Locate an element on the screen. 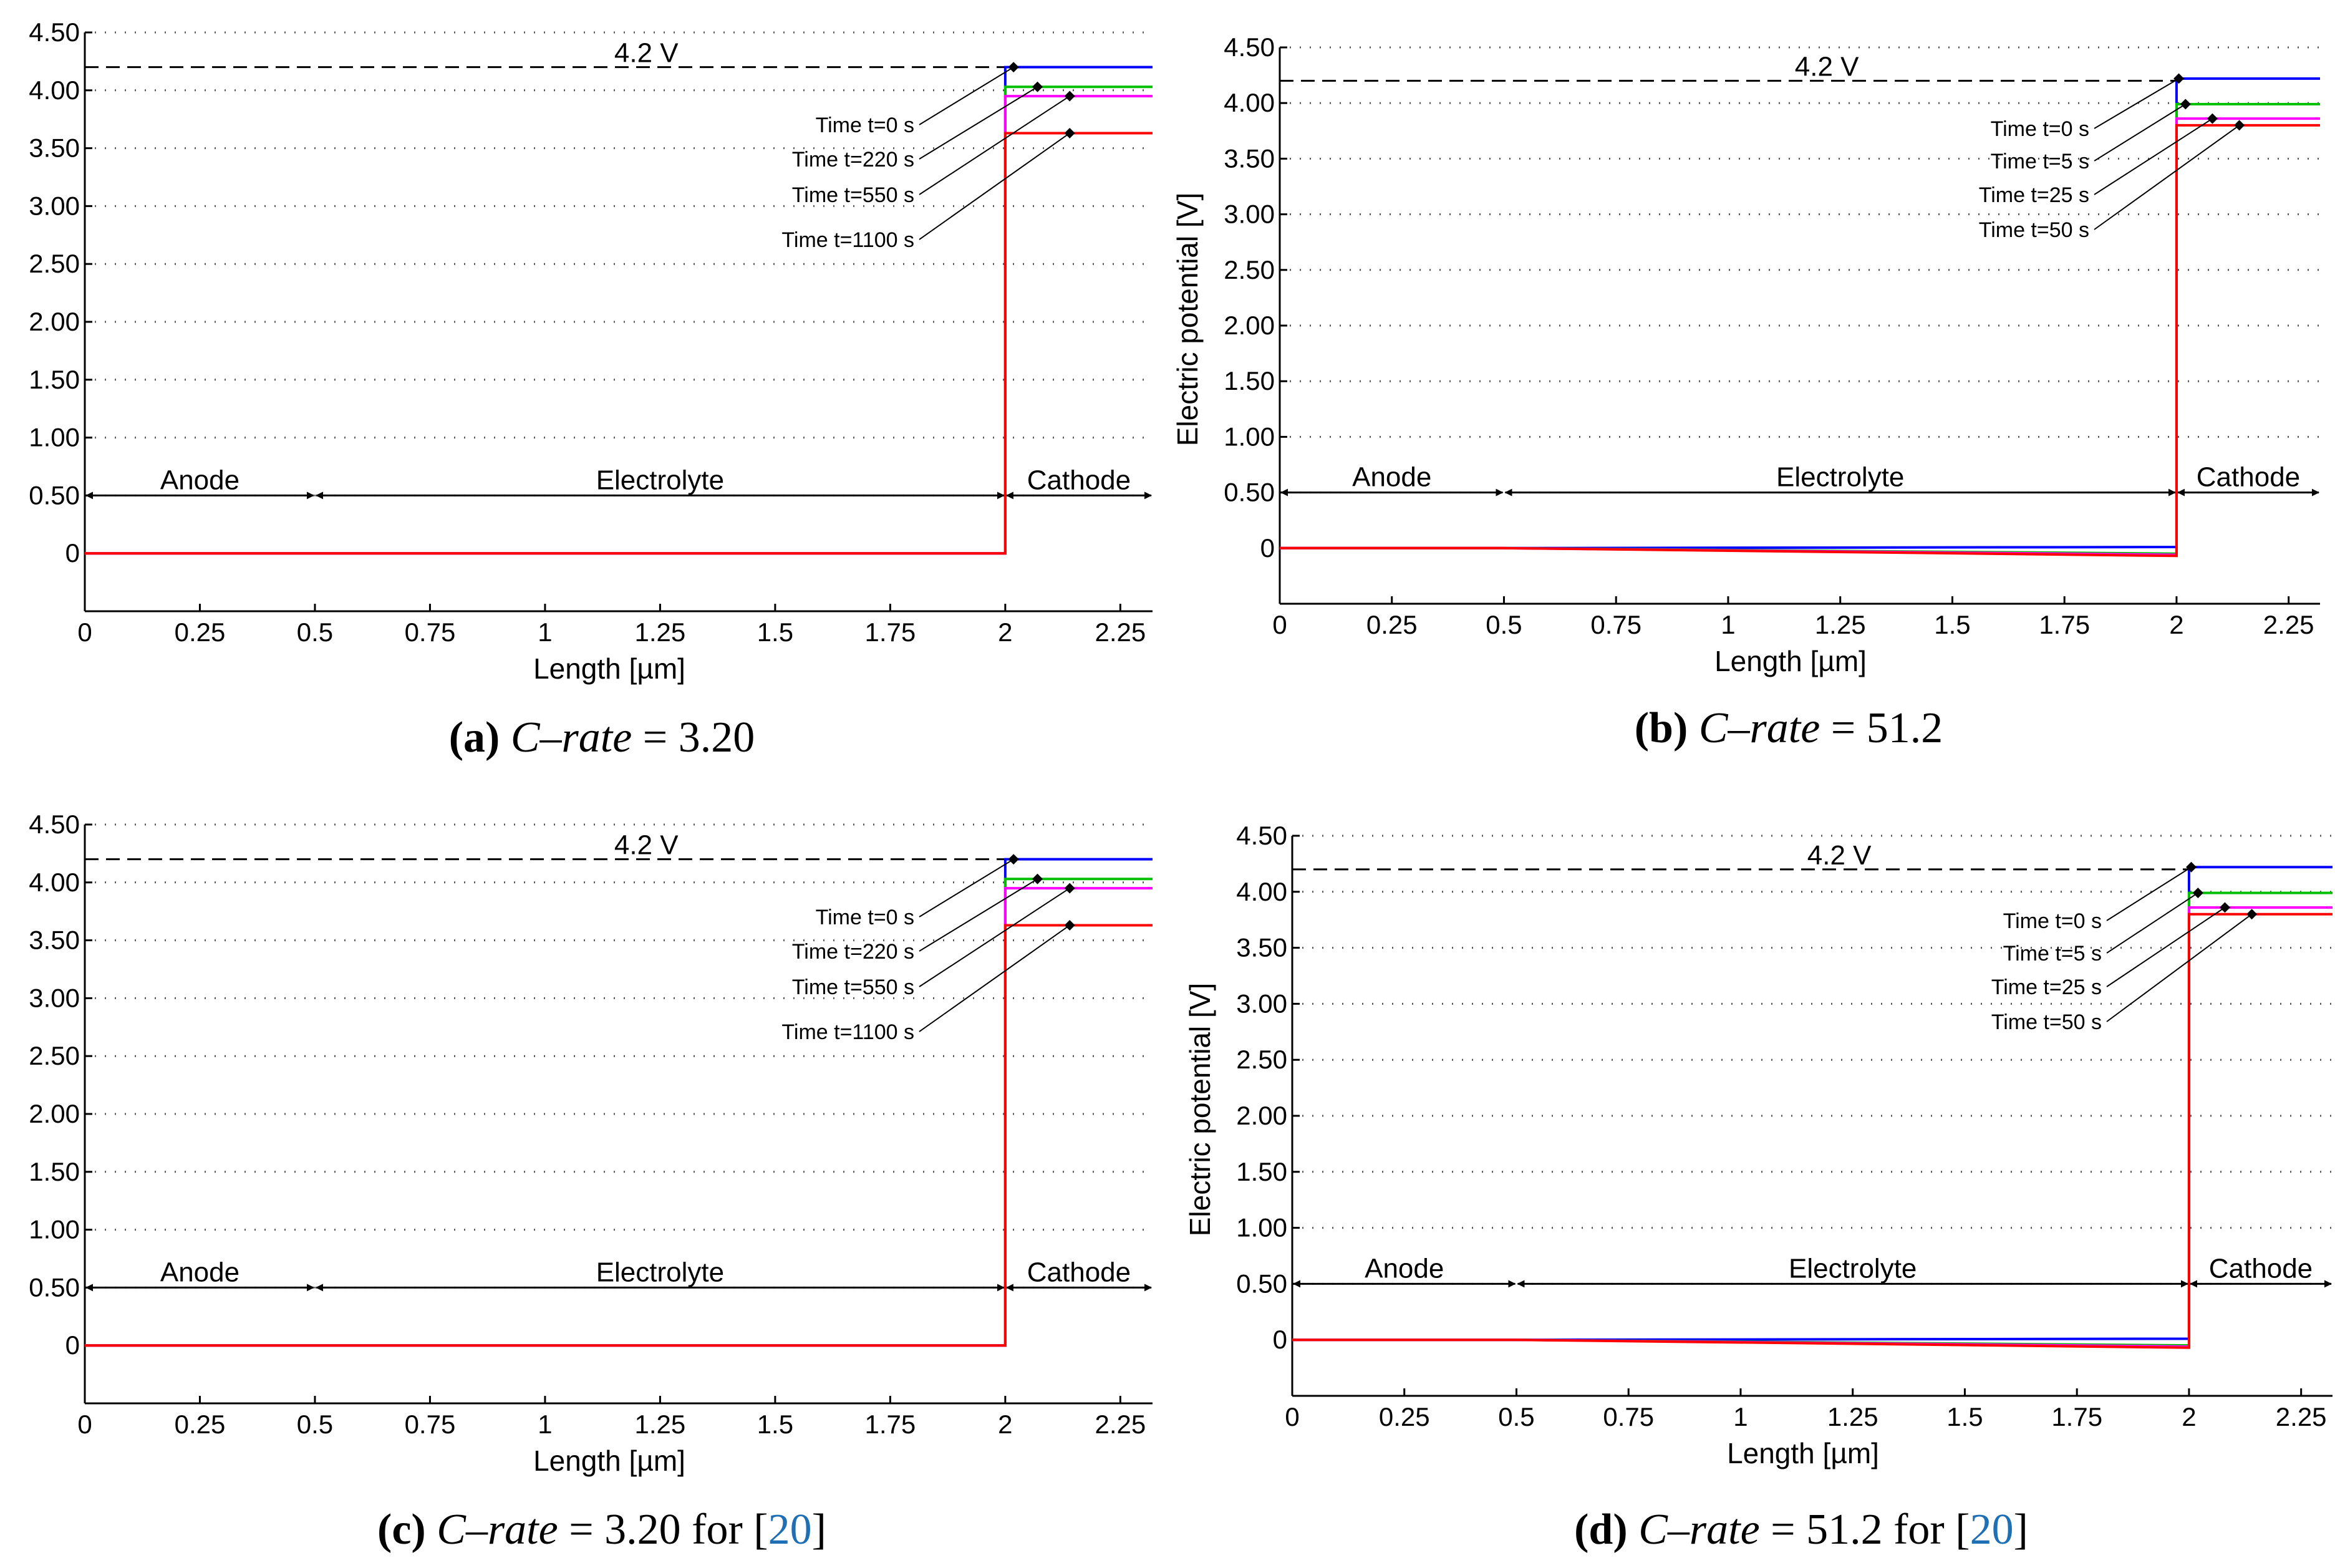  caption-b: (b) C–rate = 51.2 is located at coordinates (1789, 728).